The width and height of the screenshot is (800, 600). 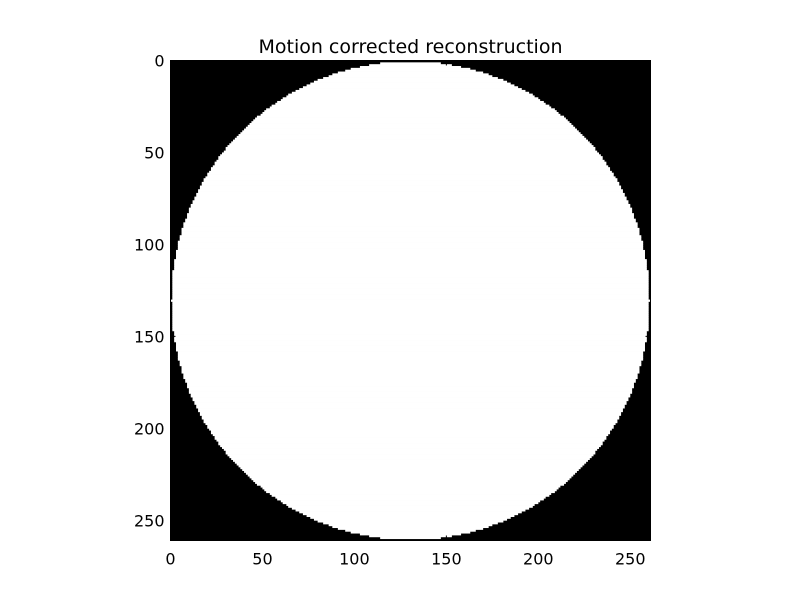 I want to click on x-tick-label: 150, so click(x=446, y=559).